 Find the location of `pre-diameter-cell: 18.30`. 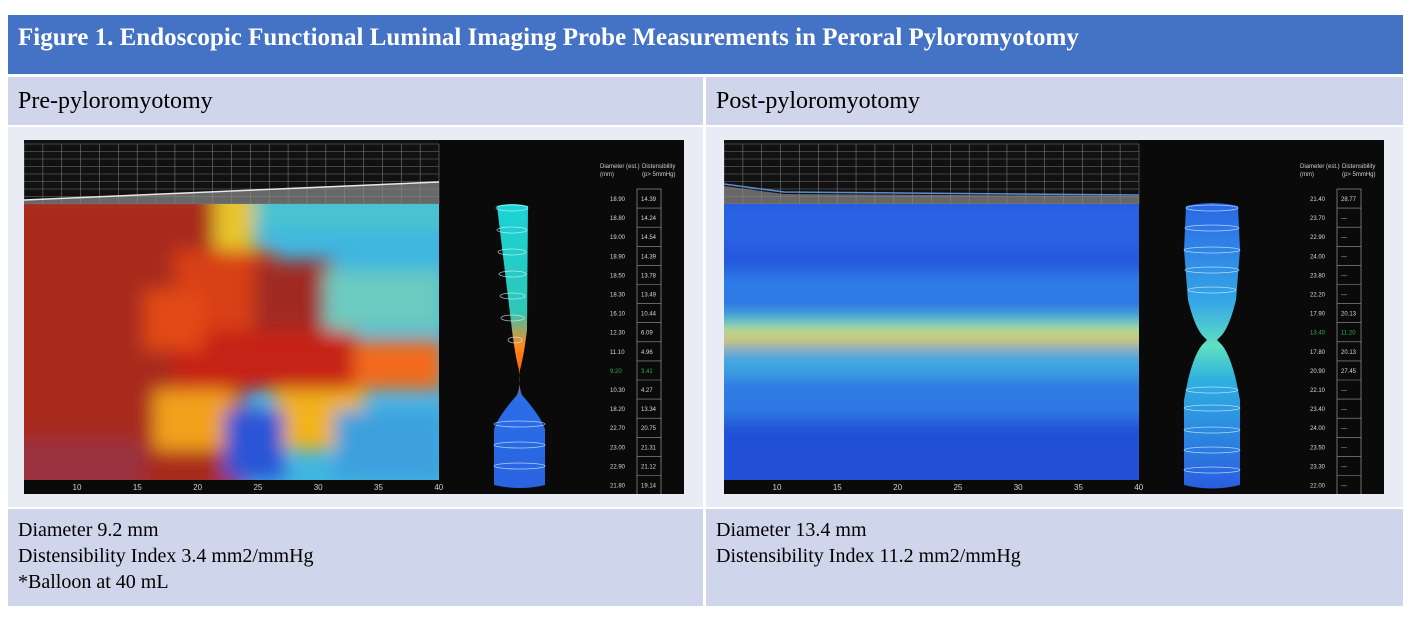

pre-diameter-cell: 18.30 is located at coordinates (618, 296).